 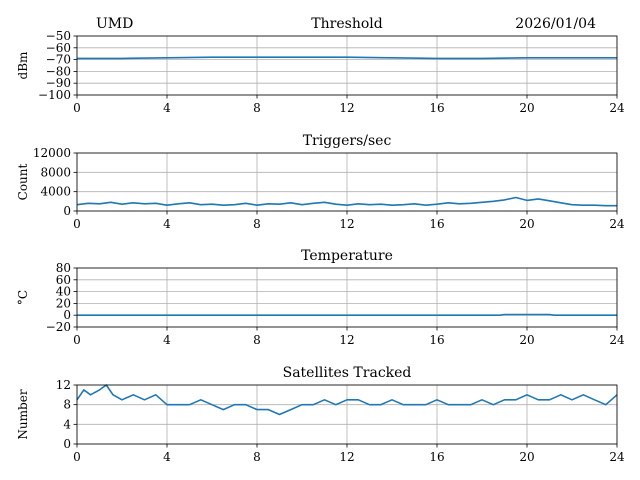 What do you see at coordinates (63, 303) in the screenshot?
I see `y-tick-label: 20` at bounding box center [63, 303].